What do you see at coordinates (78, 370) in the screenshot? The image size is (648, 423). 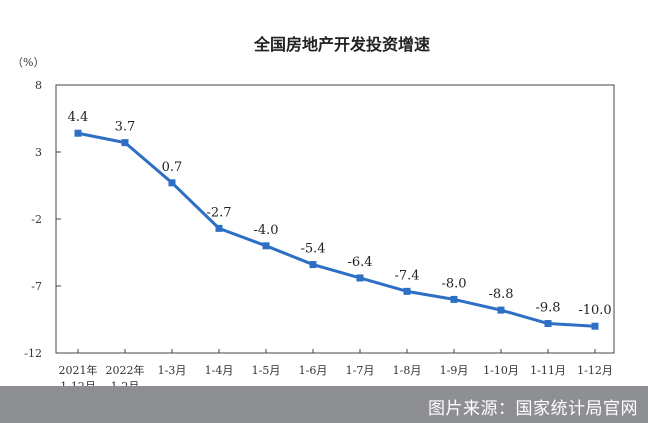 I see `x-tick-label: 2021年` at bounding box center [78, 370].